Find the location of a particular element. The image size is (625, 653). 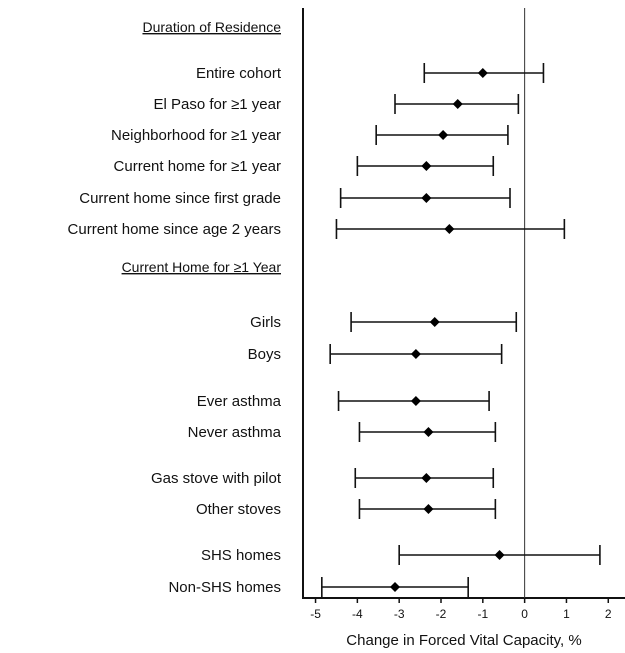

x-tick-label: 1 is located at coordinates (566, 614).